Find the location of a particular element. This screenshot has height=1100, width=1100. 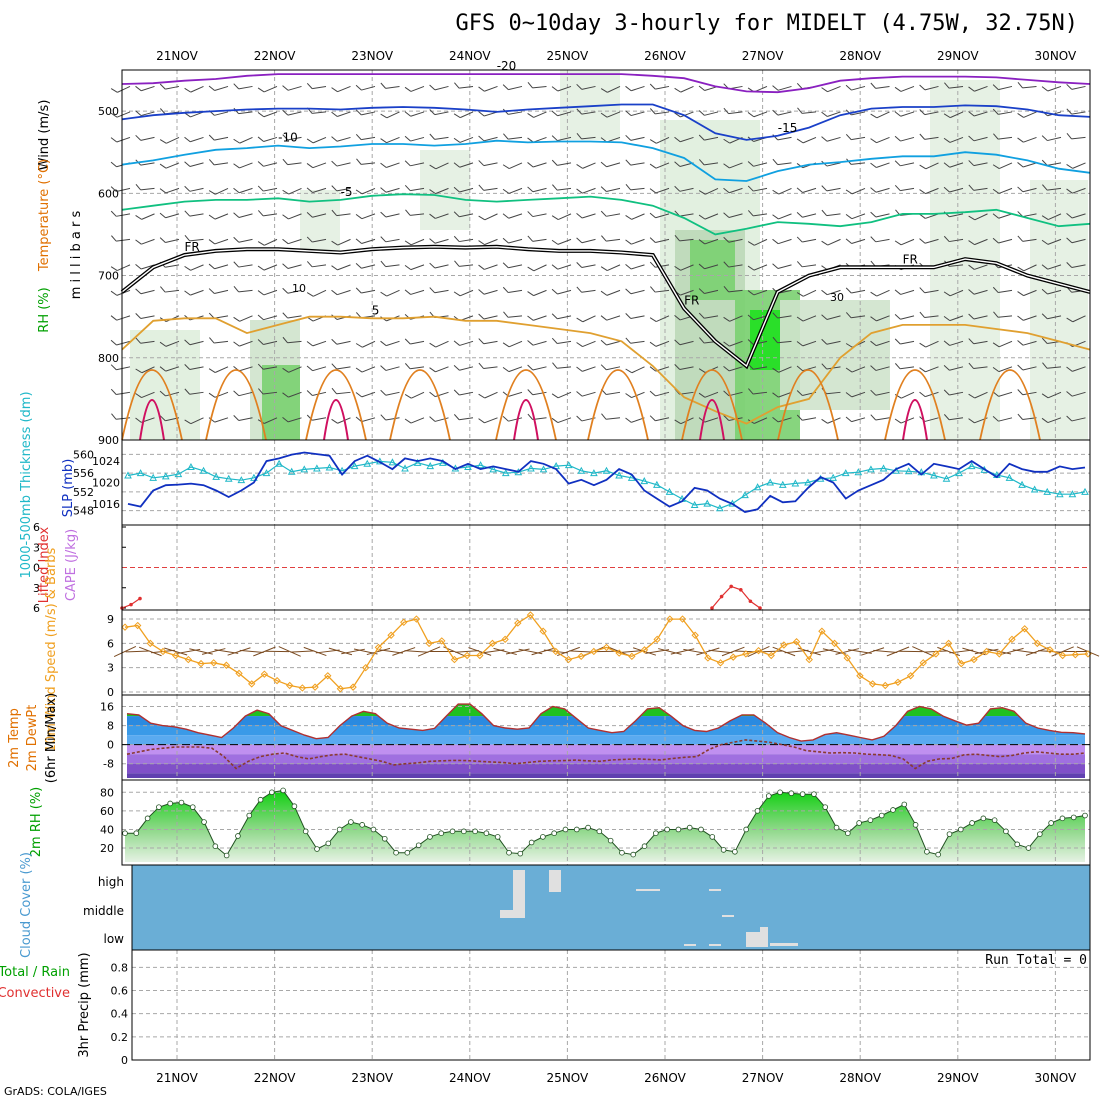

rh-contour-label: 10 is located at coordinates (299, 288).